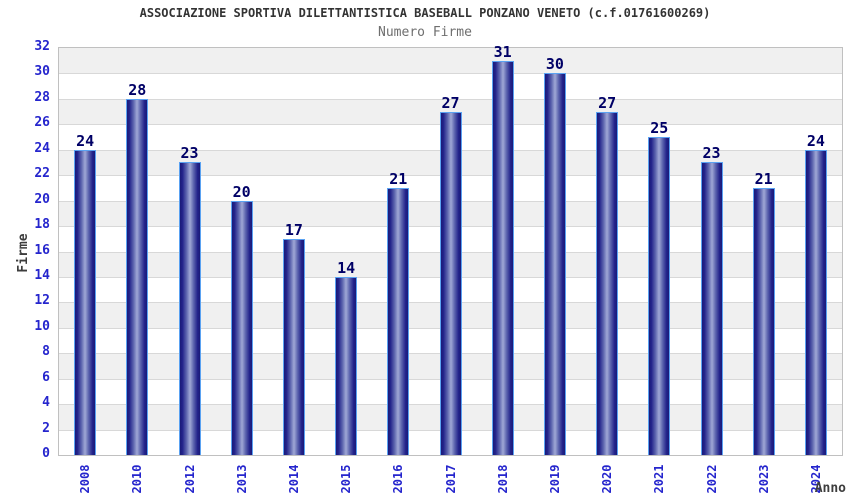 The image size is (850, 500). Describe the element at coordinates (42, 301) in the screenshot. I see `y-tick-label: 12` at that location.